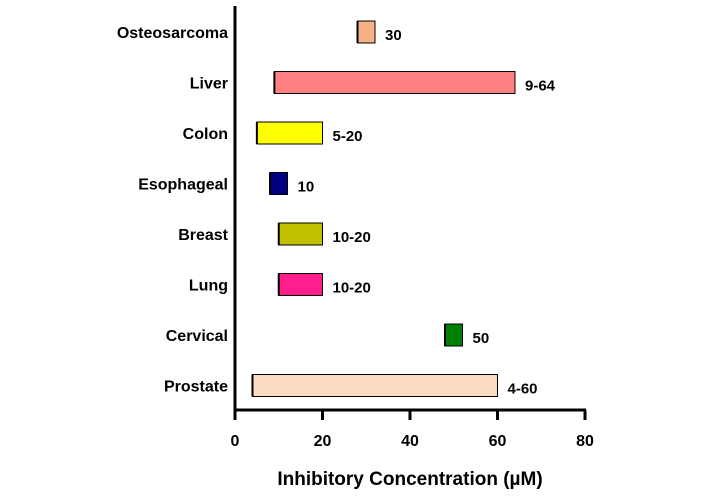  I want to click on bar-cervical, so click(453, 335).